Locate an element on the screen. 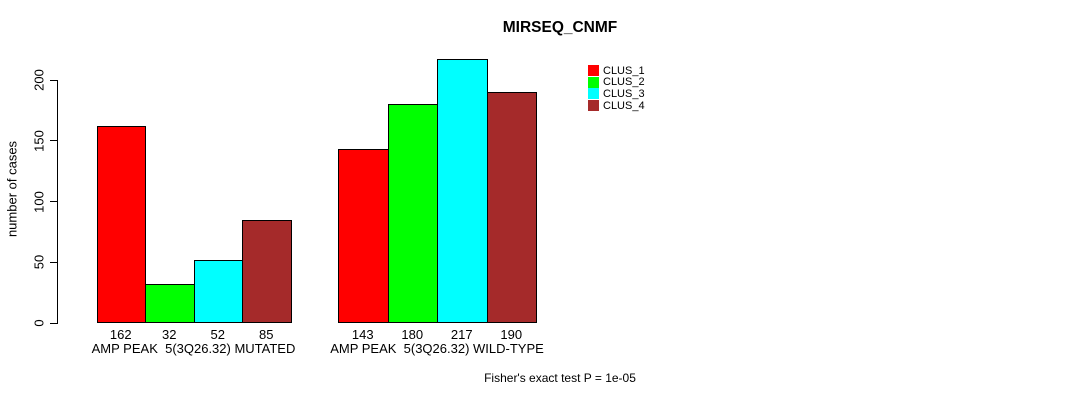 This screenshot has width=1090, height=400. legend-entry: CLUS_1 is located at coordinates (616, 71).